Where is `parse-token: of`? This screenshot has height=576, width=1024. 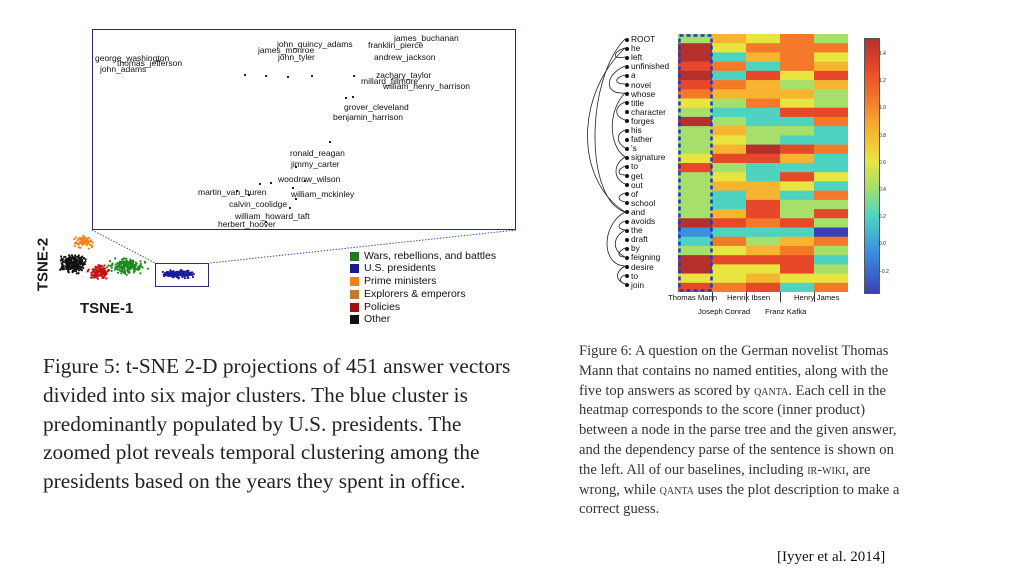
parse-token: of is located at coordinates (634, 193).